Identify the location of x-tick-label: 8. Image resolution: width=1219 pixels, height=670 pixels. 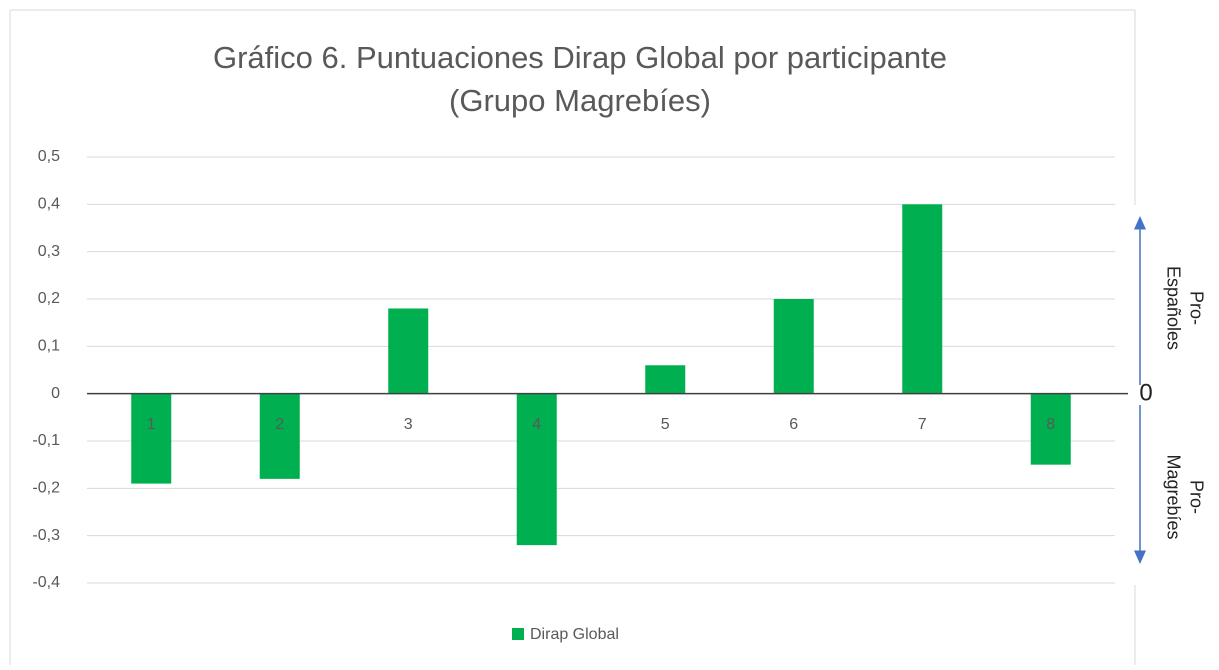
(1050, 424).